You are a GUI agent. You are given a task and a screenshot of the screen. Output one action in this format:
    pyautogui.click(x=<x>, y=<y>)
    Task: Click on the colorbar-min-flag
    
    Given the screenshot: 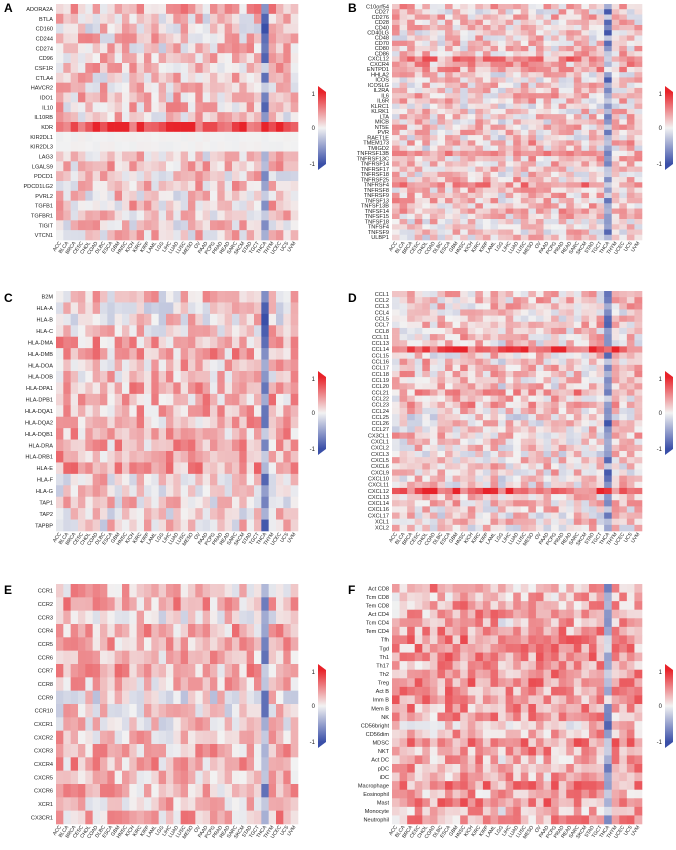 What is the action you would take?
    pyautogui.click(x=669, y=452)
    